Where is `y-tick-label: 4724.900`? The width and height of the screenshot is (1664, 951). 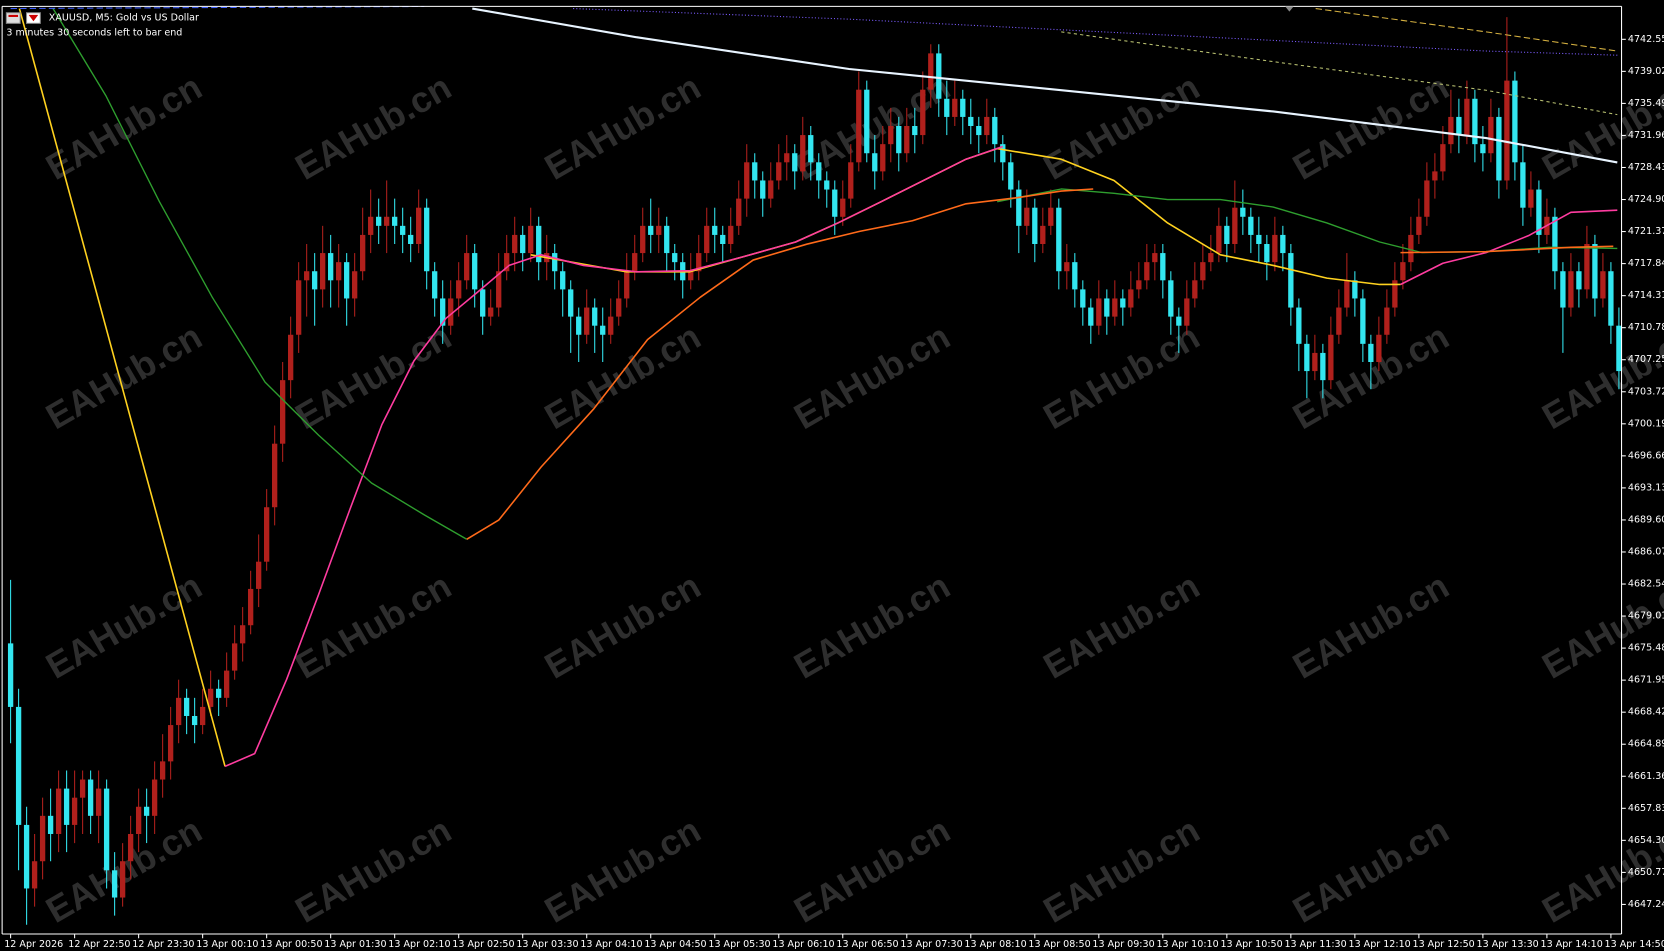
y-tick-label: 4724.900 is located at coordinates (1646, 199).